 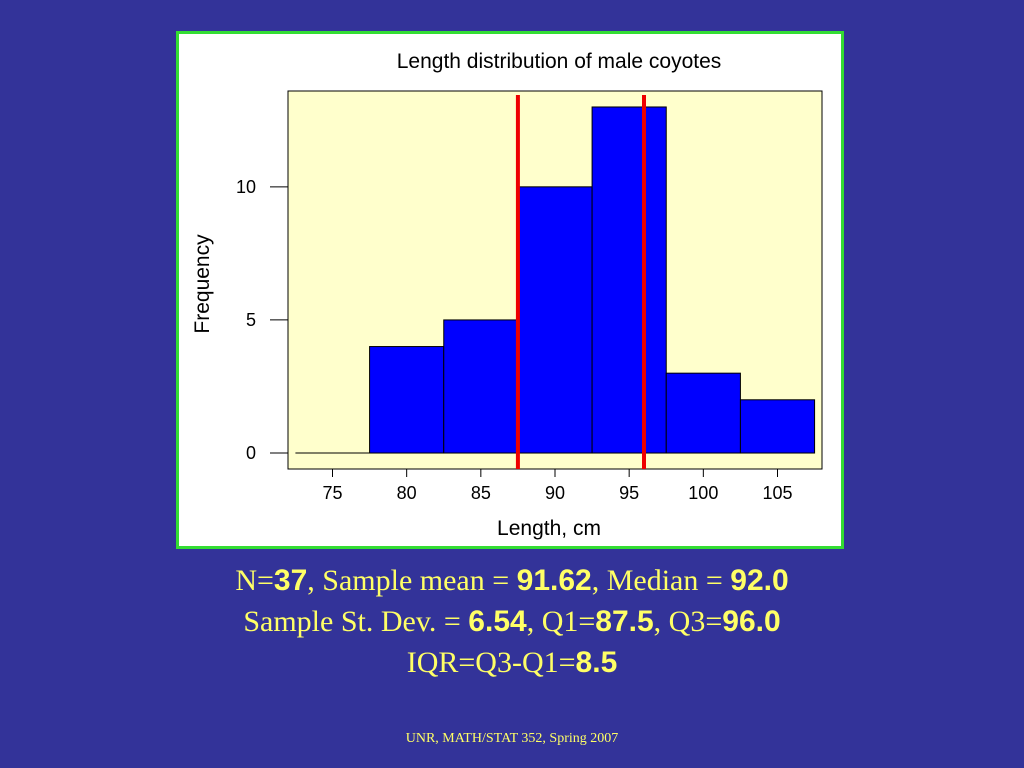 I want to click on y-tick-label: 5, so click(x=251, y=320).